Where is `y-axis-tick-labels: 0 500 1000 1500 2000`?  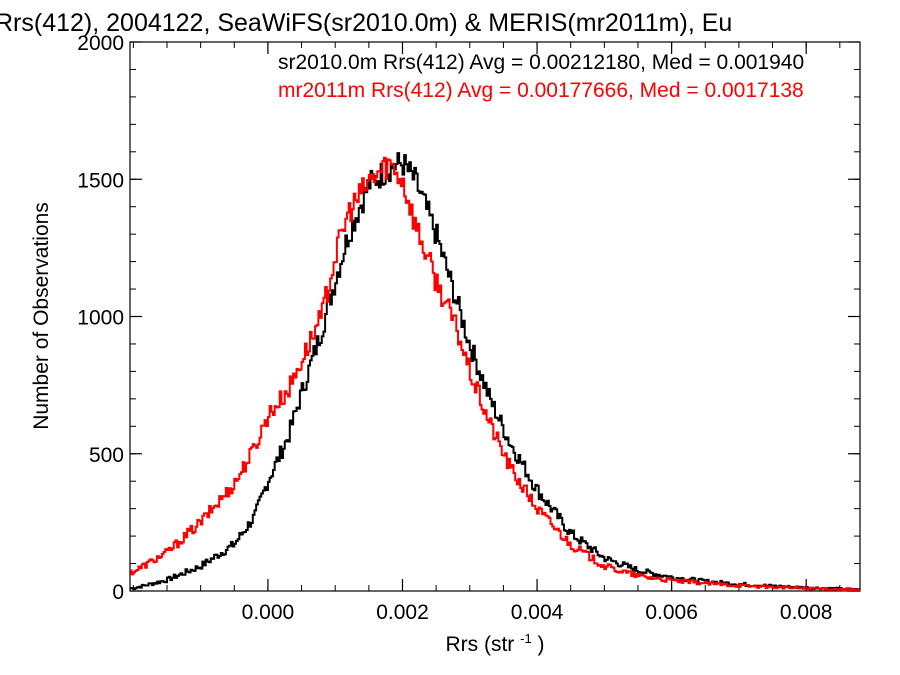 y-axis-tick-labels: 0 500 1000 1500 2000 is located at coordinates (100, 318).